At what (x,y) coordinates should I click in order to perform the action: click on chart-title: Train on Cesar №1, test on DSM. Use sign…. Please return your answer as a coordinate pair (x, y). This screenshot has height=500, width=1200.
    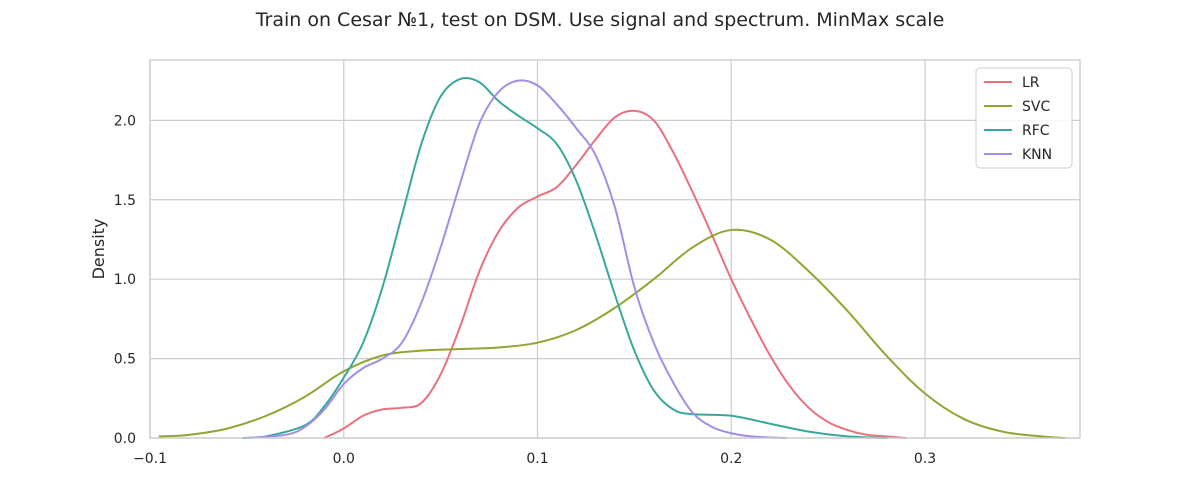
    Looking at the image, I should click on (600, 20).